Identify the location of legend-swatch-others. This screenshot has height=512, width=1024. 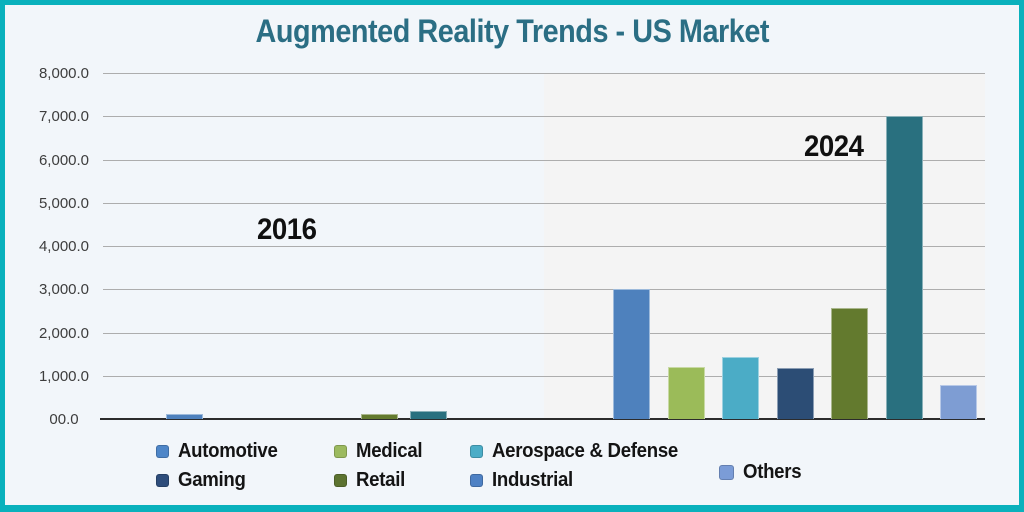
(726, 472).